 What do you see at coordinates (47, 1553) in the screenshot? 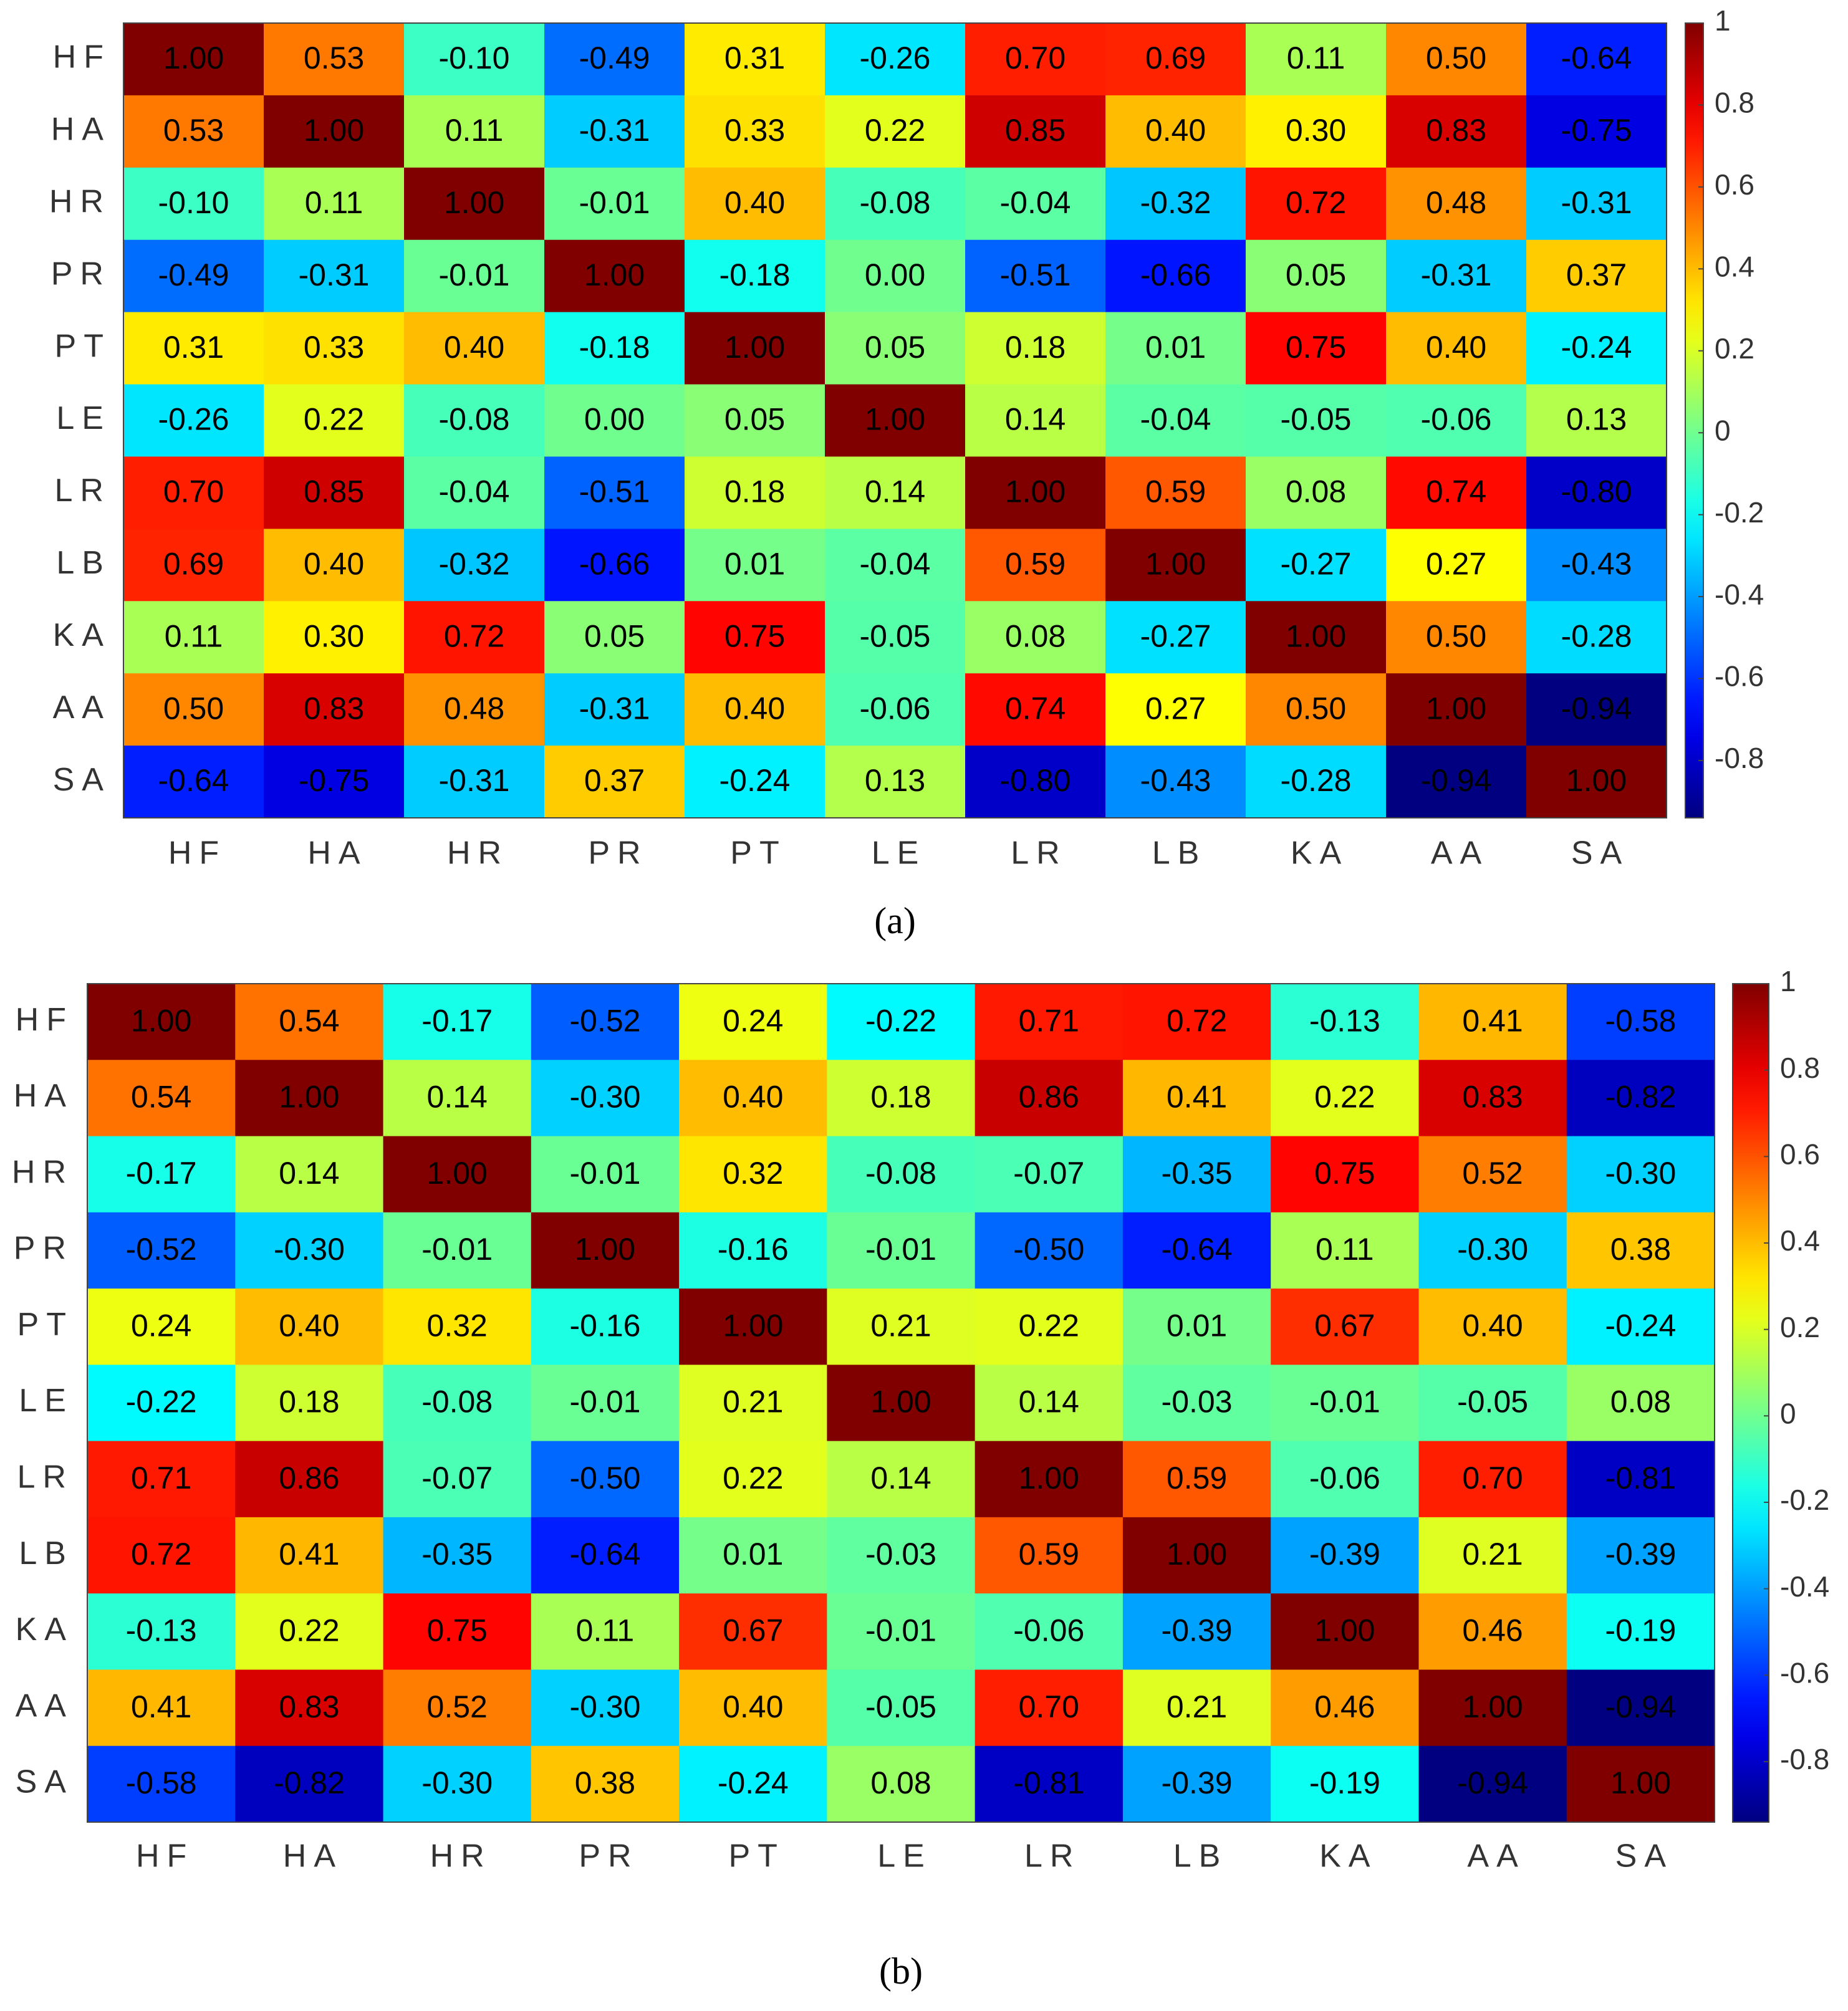
I see `y-tick-label: LB` at bounding box center [47, 1553].